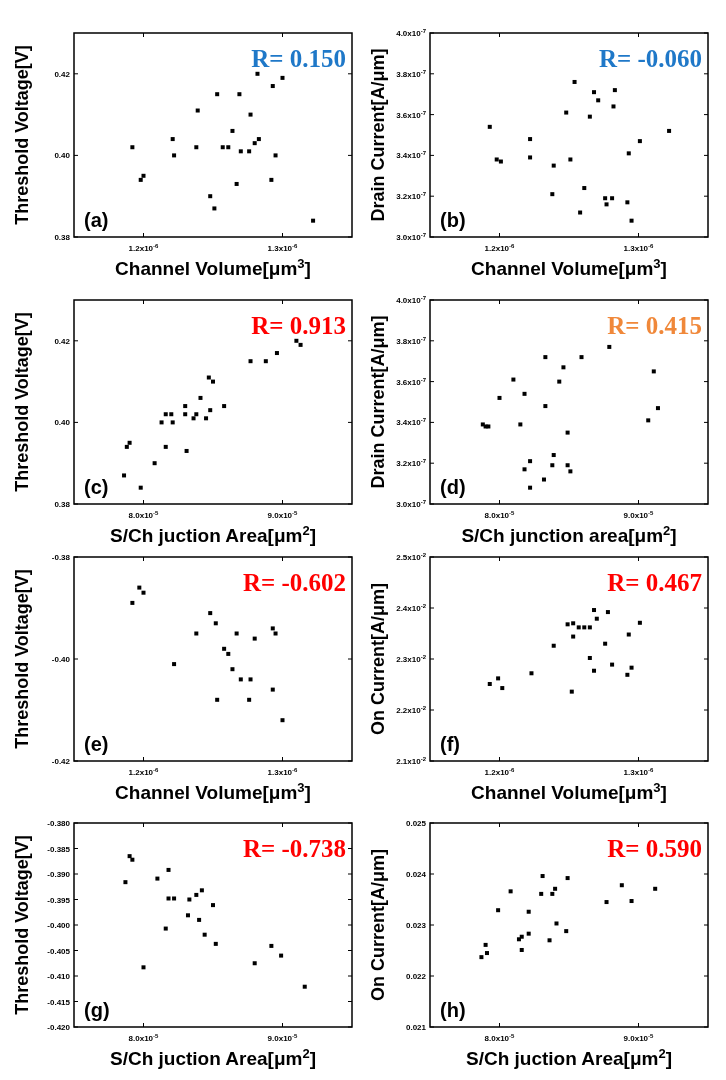  I want to click on y-tick-label: -0.42, so click(61, 761).